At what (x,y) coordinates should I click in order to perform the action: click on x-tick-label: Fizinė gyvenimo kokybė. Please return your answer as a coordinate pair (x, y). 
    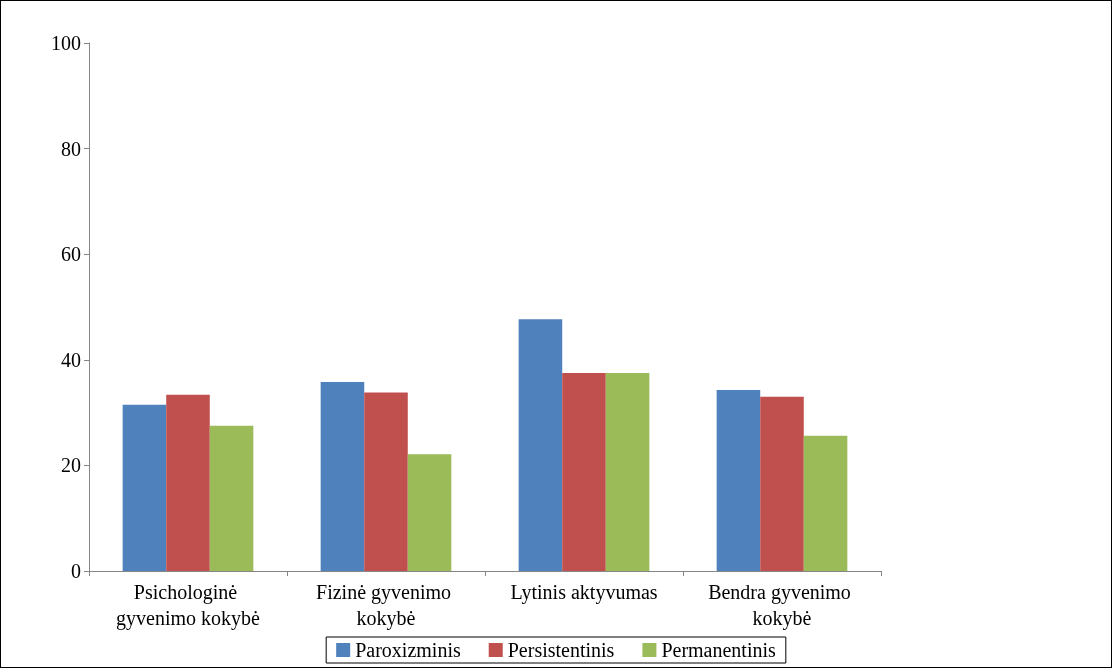
    Looking at the image, I should click on (386, 605).